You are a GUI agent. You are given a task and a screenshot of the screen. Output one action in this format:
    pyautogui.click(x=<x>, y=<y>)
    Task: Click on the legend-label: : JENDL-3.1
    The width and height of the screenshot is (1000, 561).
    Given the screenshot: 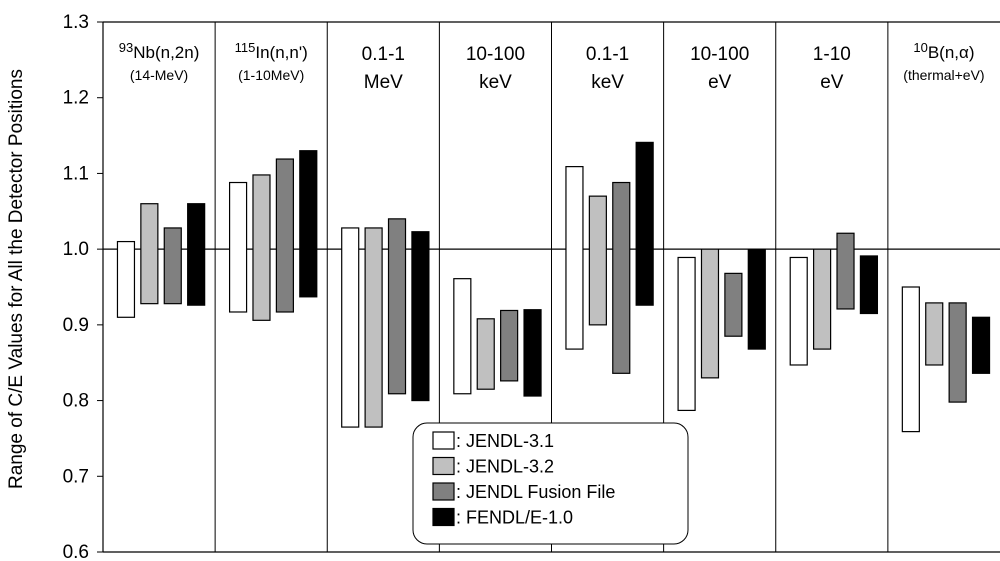 What is the action you would take?
    pyautogui.click(x=505, y=441)
    